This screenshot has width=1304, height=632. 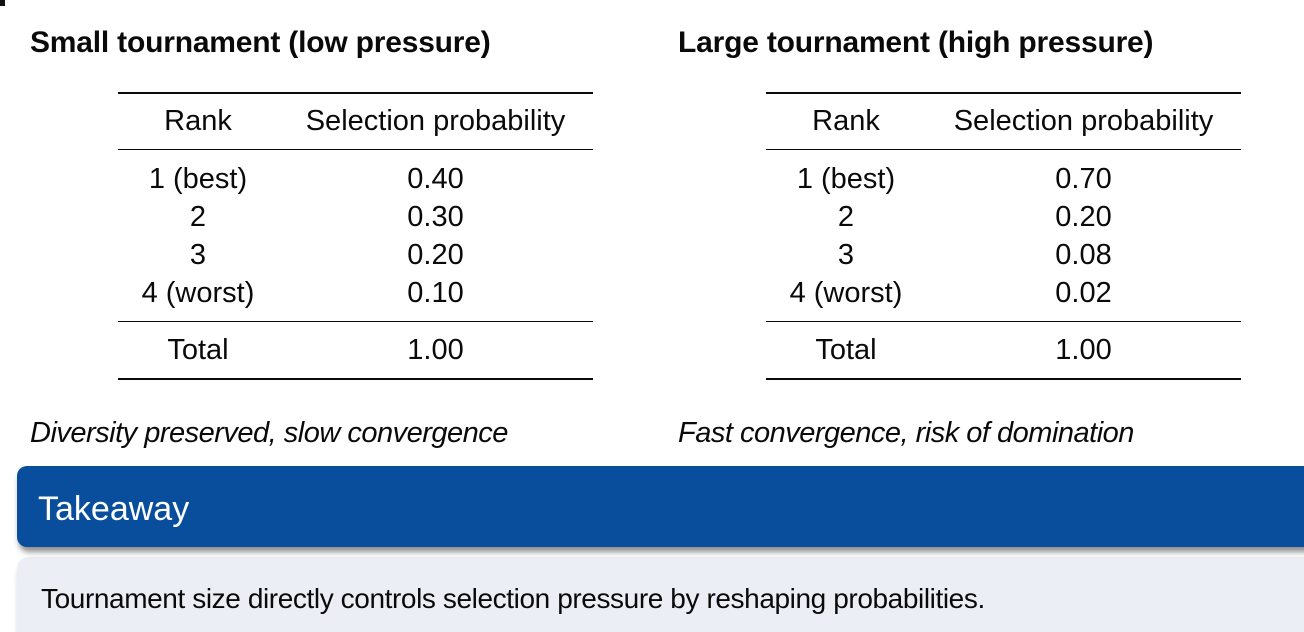 What do you see at coordinates (355, 174) in the screenshot?
I see `table-row: 1 (best) 0.40` at bounding box center [355, 174].